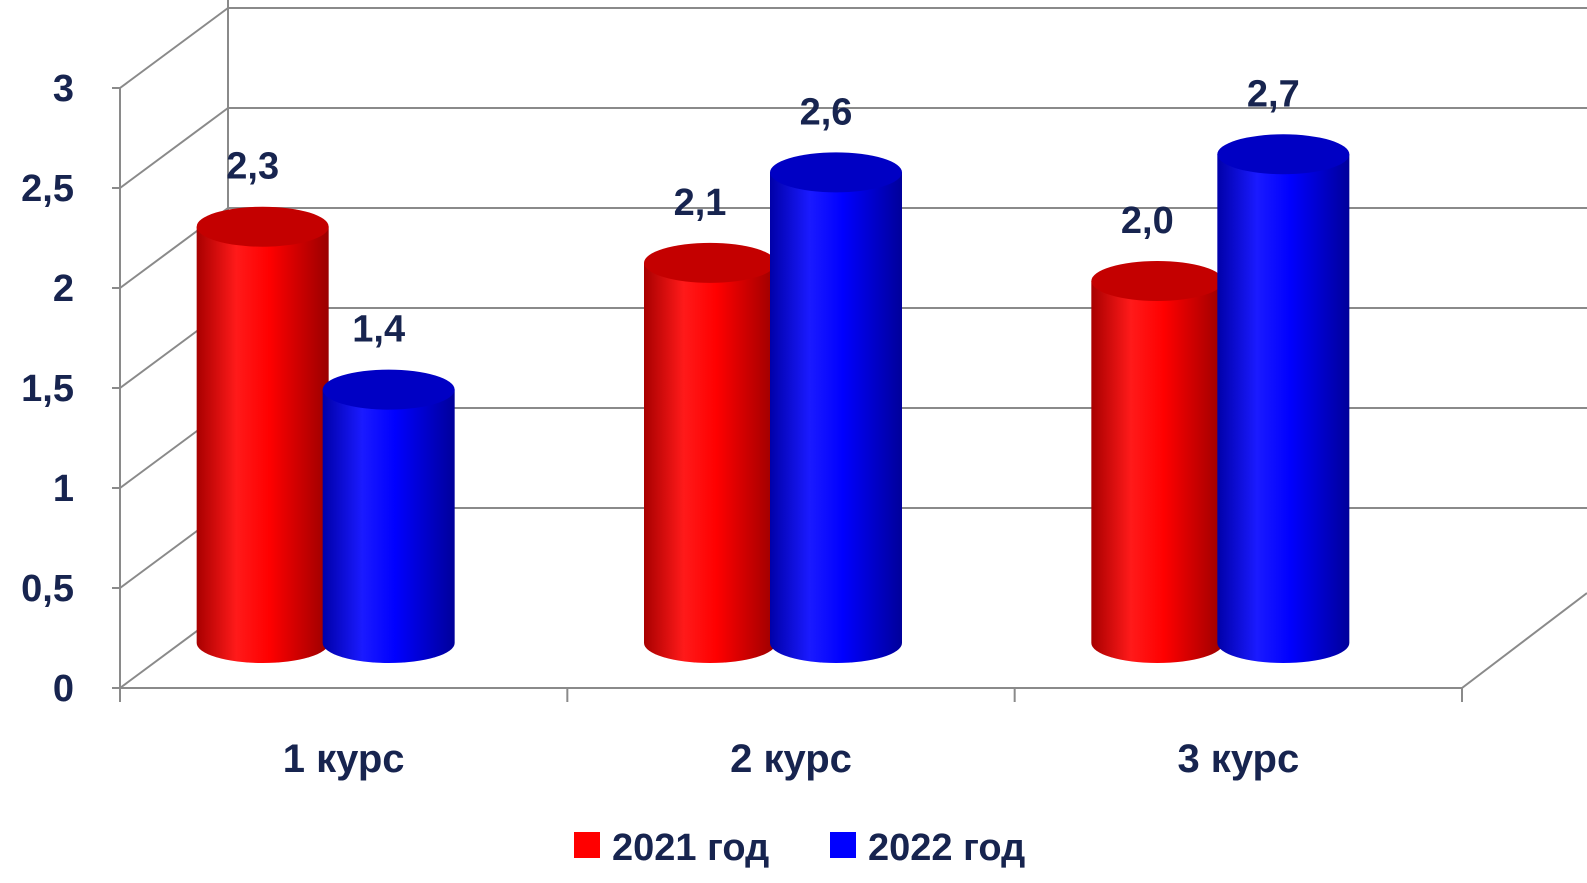  What do you see at coordinates (1524, 640) in the screenshot?
I see `floor-right-edge` at bounding box center [1524, 640].